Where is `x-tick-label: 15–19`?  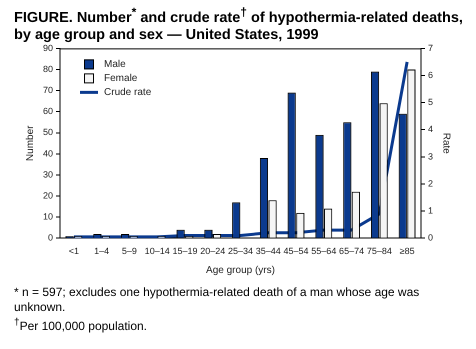 x-tick-label: 15–19 is located at coordinates (185, 251).